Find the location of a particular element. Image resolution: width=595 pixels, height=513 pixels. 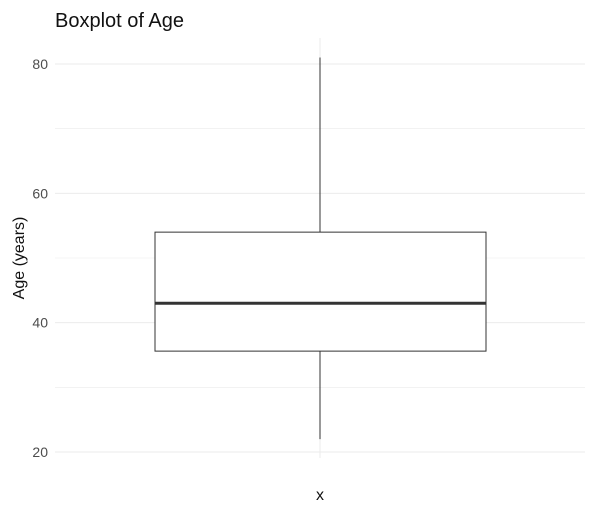

y-axis-label: Age (years) is located at coordinates (19, 258).